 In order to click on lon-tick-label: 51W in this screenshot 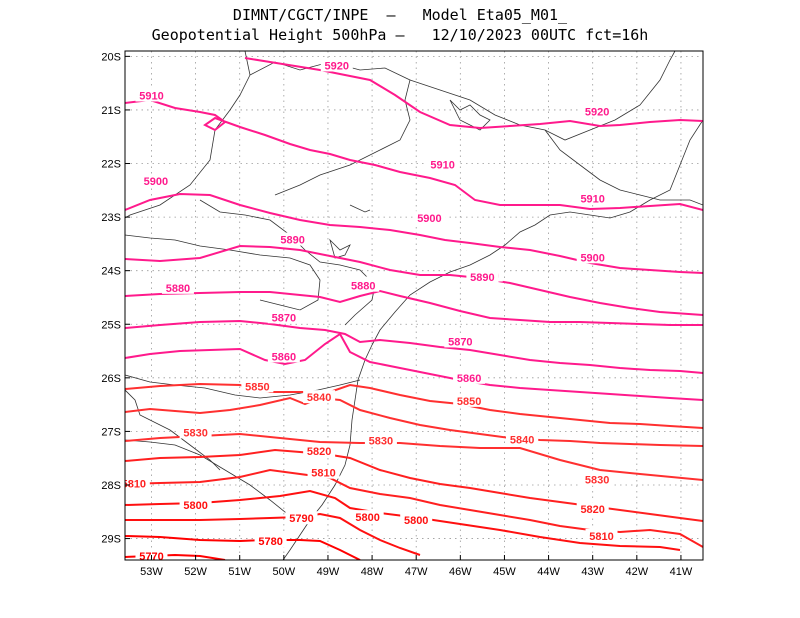, I will do `click(239, 572)`.